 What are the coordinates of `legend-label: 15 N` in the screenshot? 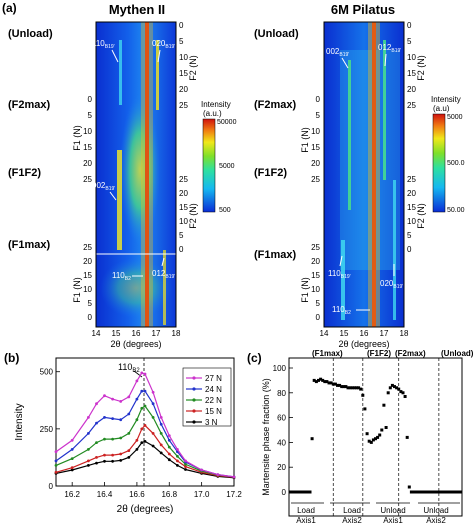 It's located at (213, 411).